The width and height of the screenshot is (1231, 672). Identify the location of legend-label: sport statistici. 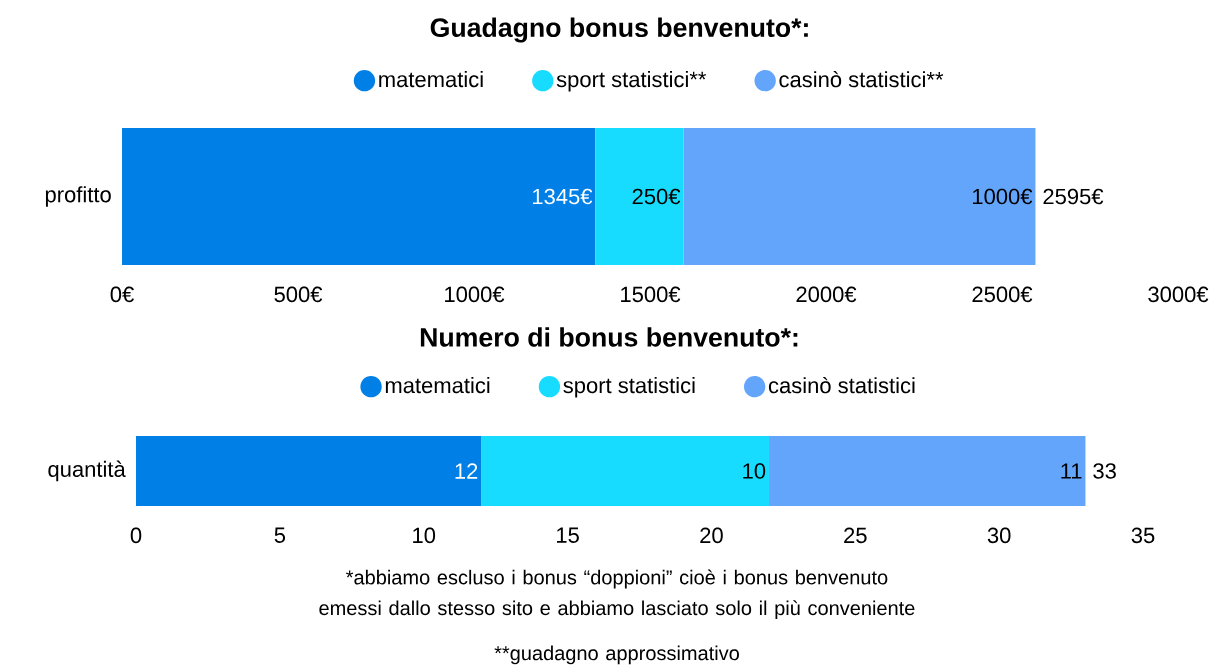
(629, 387).